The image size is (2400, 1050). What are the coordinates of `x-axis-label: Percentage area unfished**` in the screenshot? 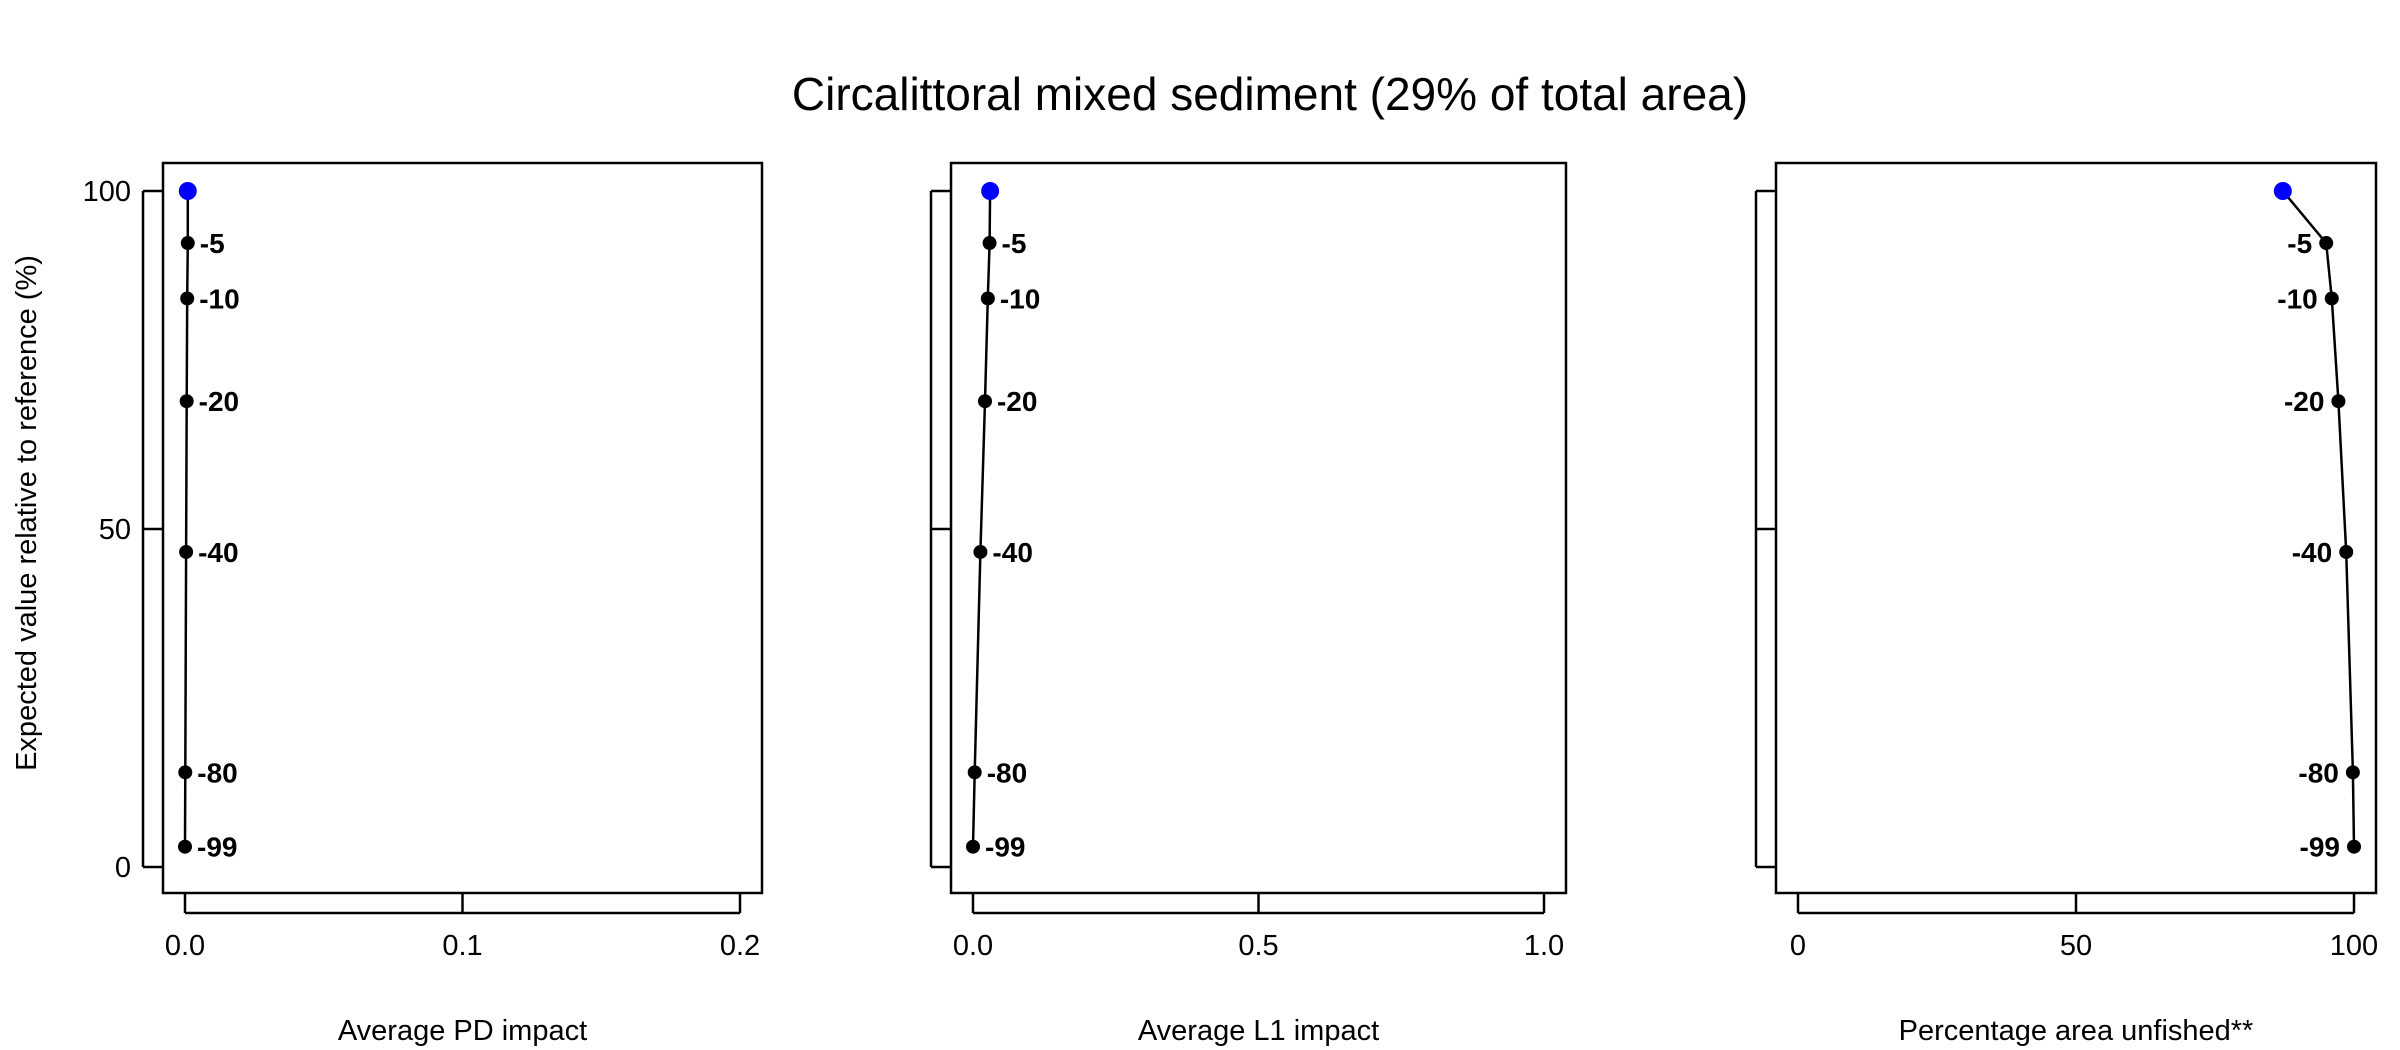 It's located at (2076, 1031).